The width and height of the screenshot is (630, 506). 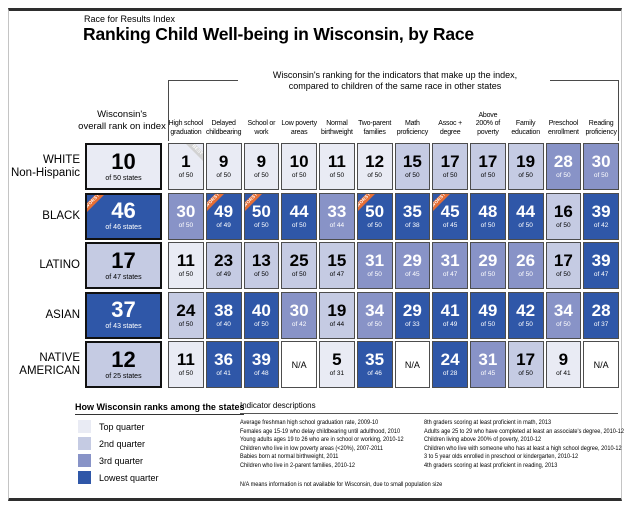 What do you see at coordinates (337, 359) in the screenshot?
I see `rank-value: 5` at bounding box center [337, 359].